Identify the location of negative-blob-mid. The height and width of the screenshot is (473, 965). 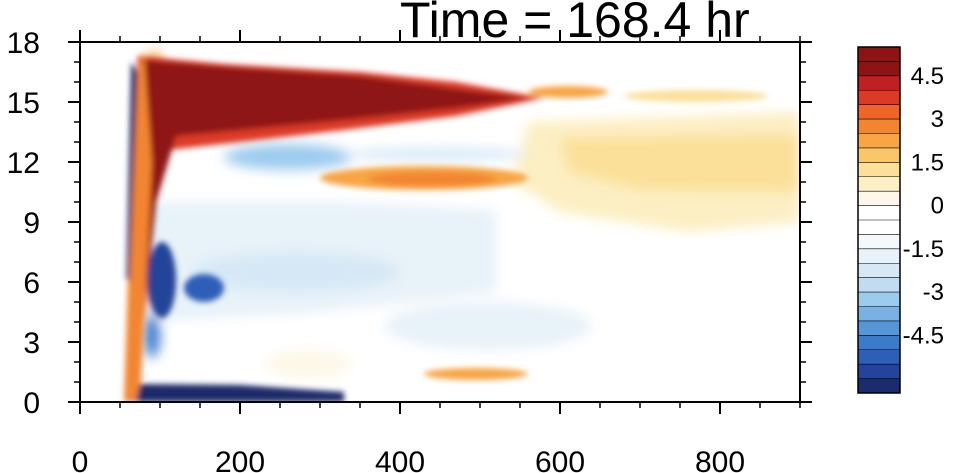
(204, 288).